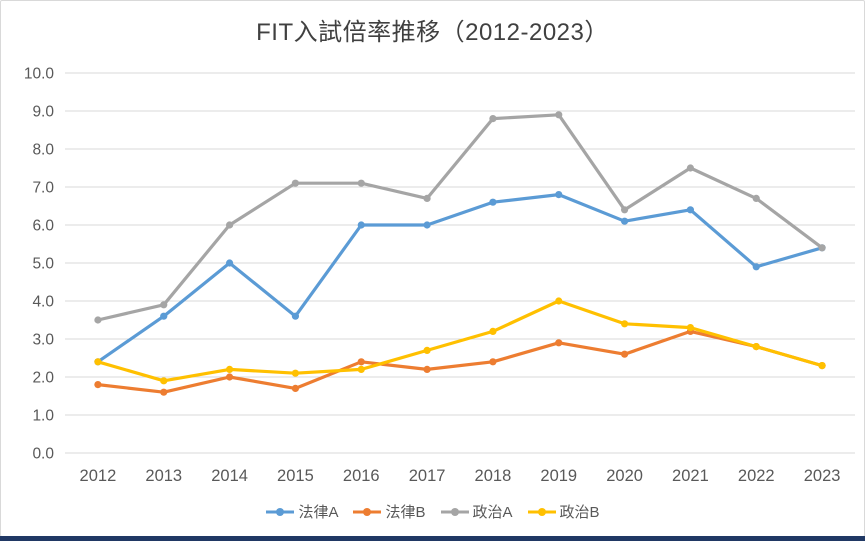 The image size is (865, 541). I want to click on series-line-politics-b, so click(460, 341).